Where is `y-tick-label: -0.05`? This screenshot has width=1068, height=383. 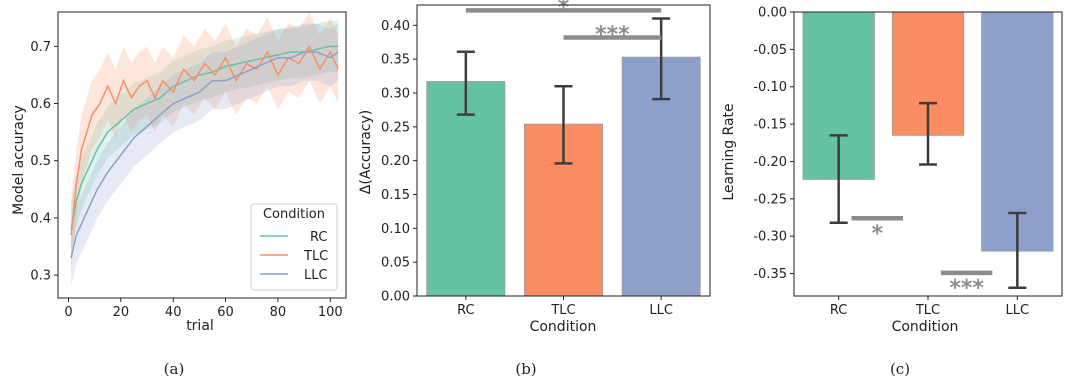
y-tick-label: -0.05 is located at coordinates (770, 50).